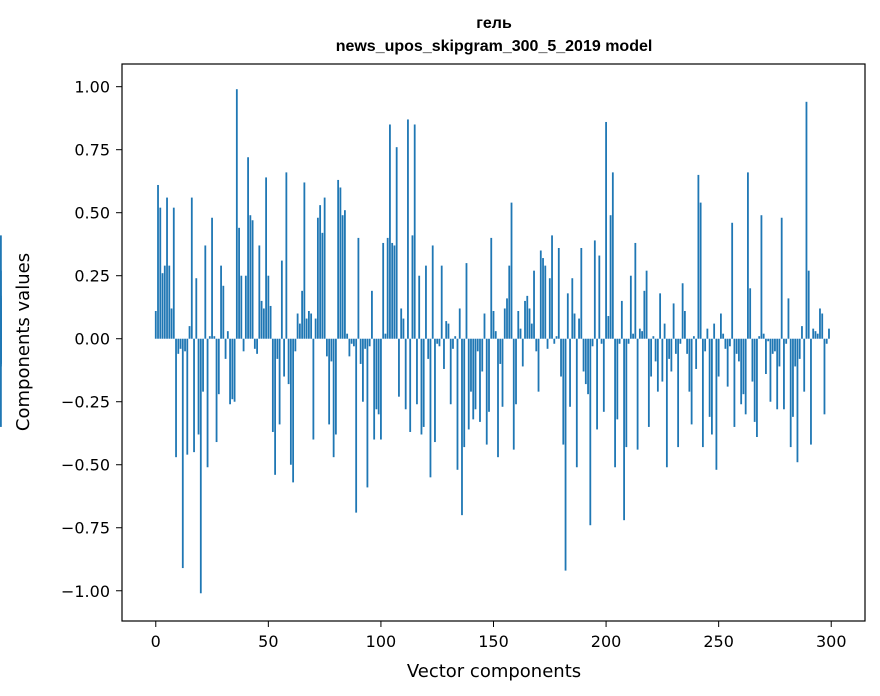 Image resolution: width=880 pixels, height=696 pixels. What do you see at coordinates (85, 591) in the screenshot?
I see `y-tick-label: −1.00` at bounding box center [85, 591].